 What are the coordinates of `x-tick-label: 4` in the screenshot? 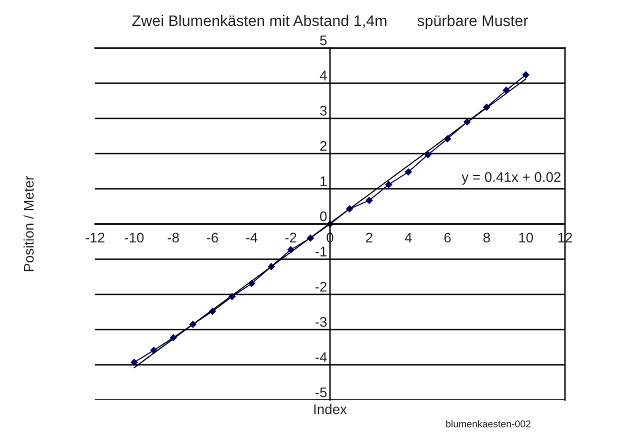 It's located at (408, 237).